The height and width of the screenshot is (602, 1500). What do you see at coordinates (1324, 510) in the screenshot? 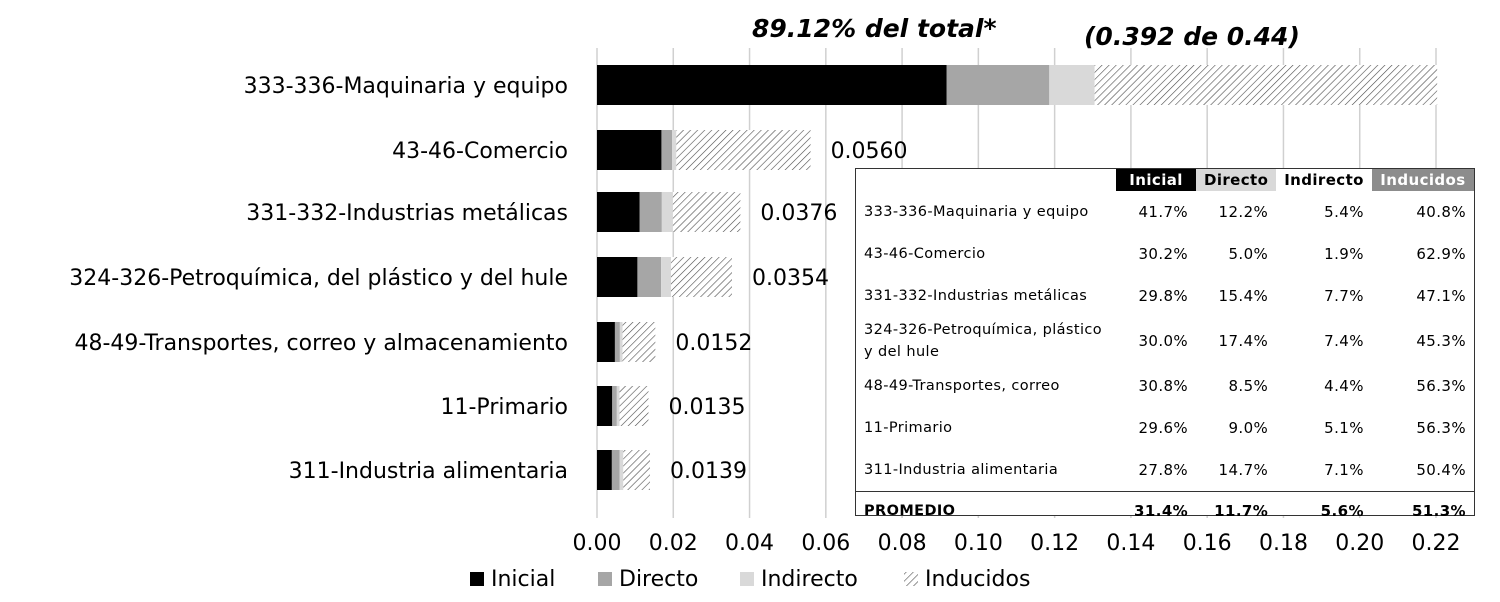
I see `table-cell: 5.6%` at bounding box center [1324, 510].